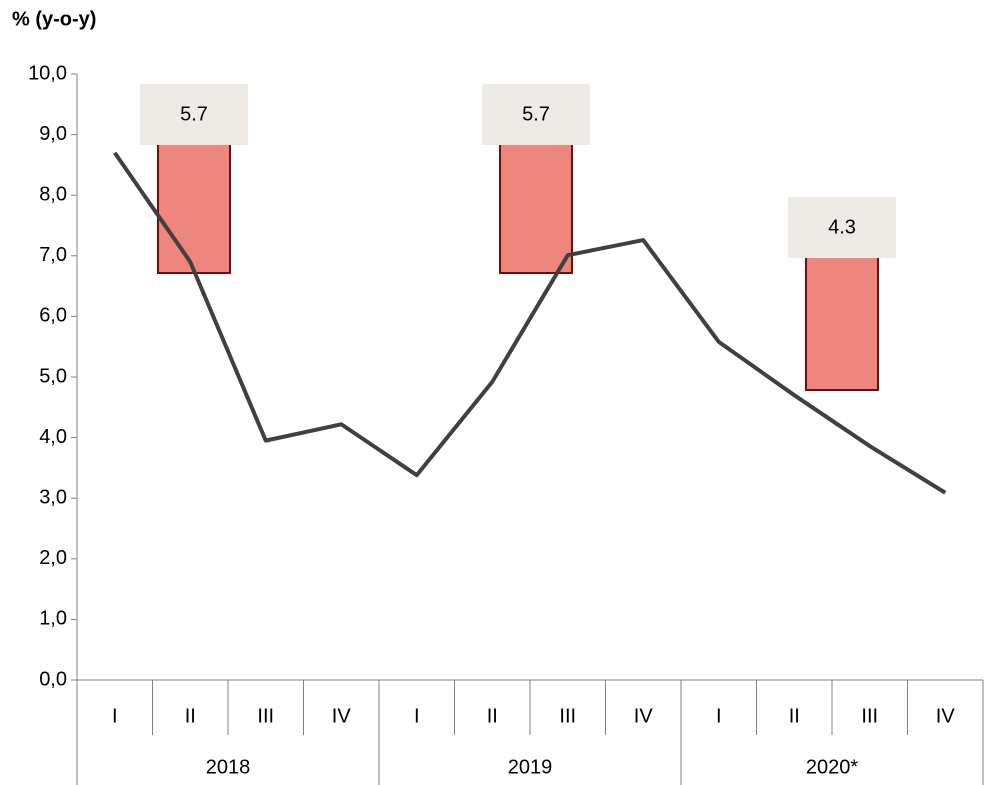  What do you see at coordinates (228, 767) in the screenshot?
I see `group-label: 2018` at bounding box center [228, 767].